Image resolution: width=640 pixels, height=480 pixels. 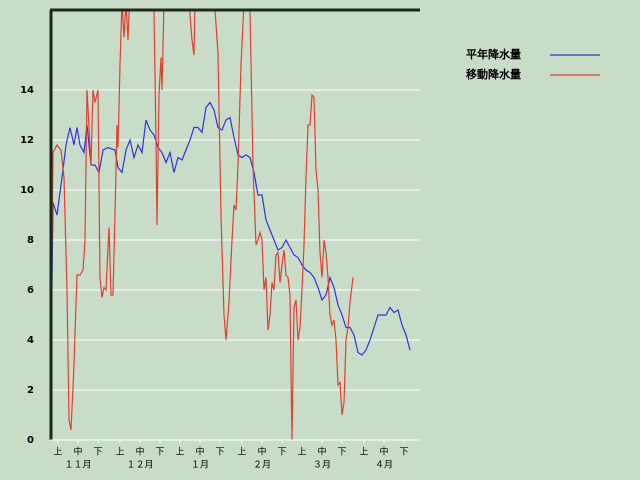 What do you see at coordinates (27, 90) in the screenshot?
I see `y-tick-label: 14` at bounding box center [27, 90].